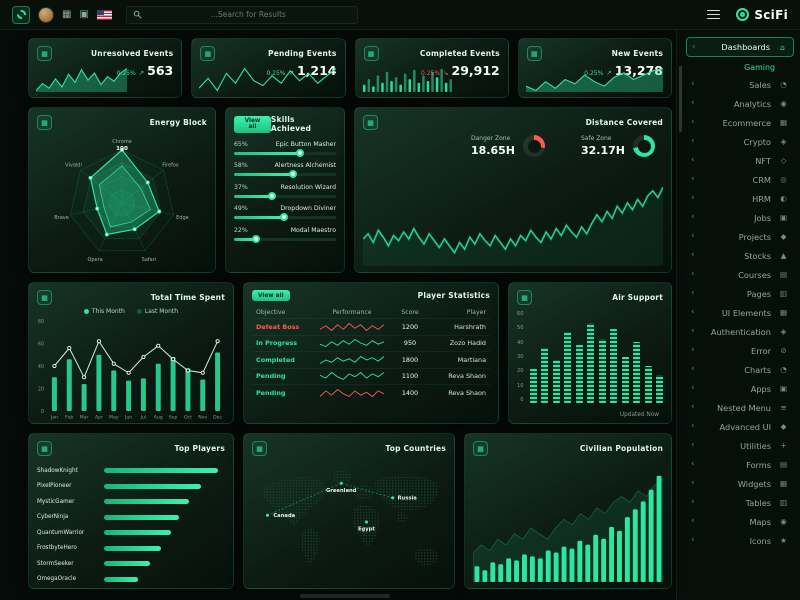 The height and width of the screenshot is (600, 800). What do you see at coordinates (714, 14) in the screenshot?
I see `menu-icon` at bounding box center [714, 14].